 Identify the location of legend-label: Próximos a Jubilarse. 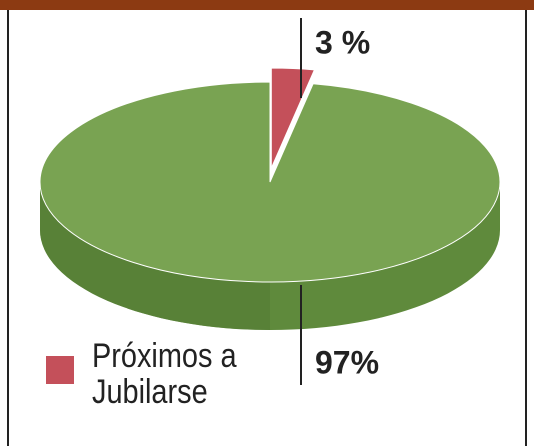
(164, 374).